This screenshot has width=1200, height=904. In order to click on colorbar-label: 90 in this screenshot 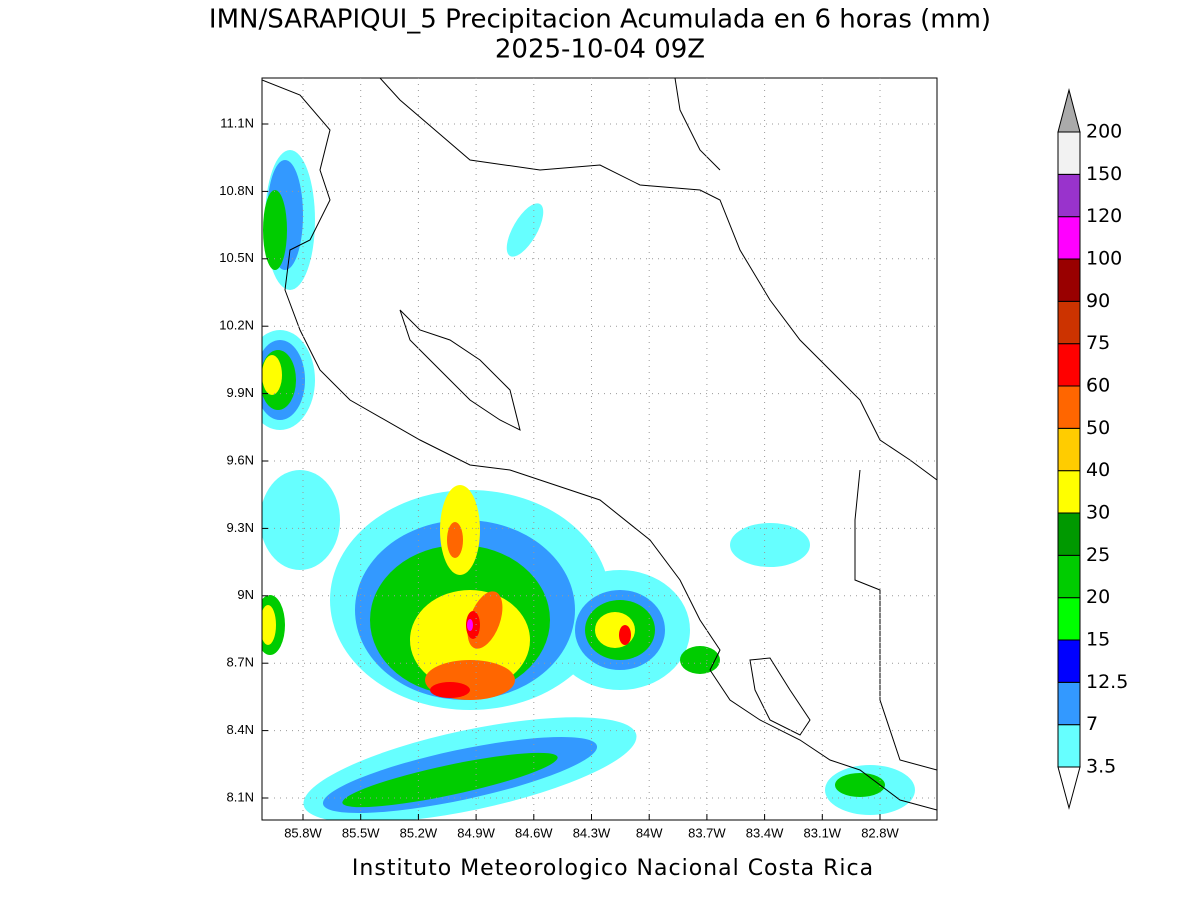, I will do `click(1098, 301)`.